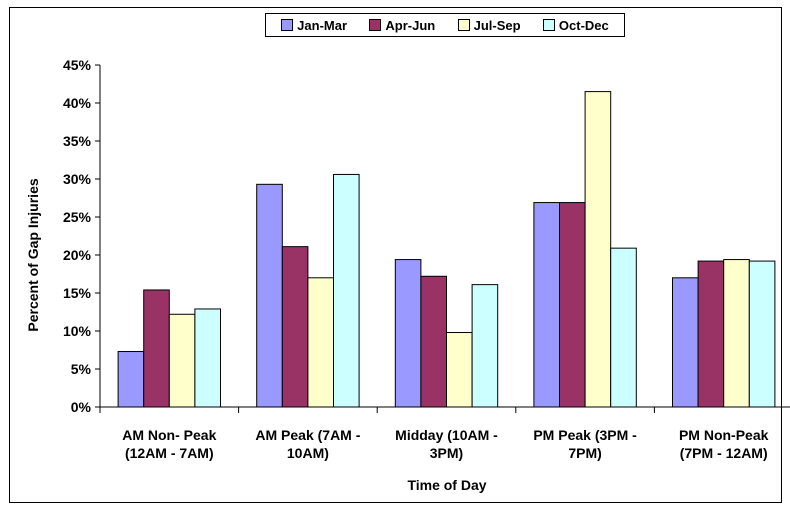  What do you see at coordinates (77, 179) in the screenshot?
I see `y-tick-label: 30%` at bounding box center [77, 179].